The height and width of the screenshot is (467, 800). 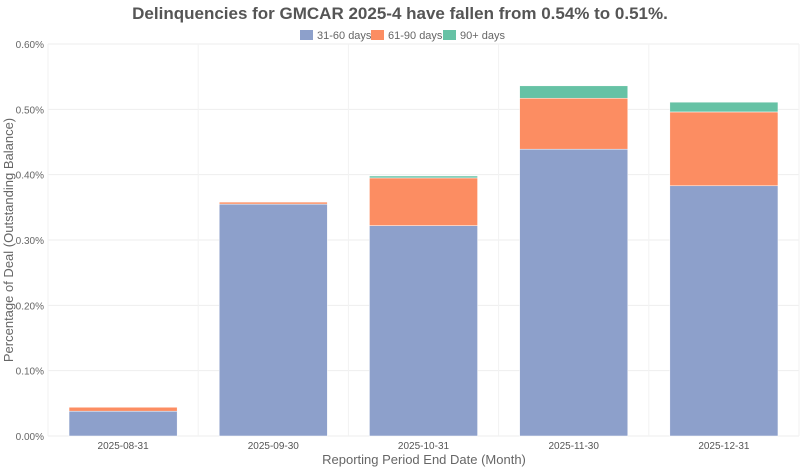 What do you see at coordinates (30, 110) in the screenshot?
I see `y-tick-label: 0.50%` at bounding box center [30, 110].